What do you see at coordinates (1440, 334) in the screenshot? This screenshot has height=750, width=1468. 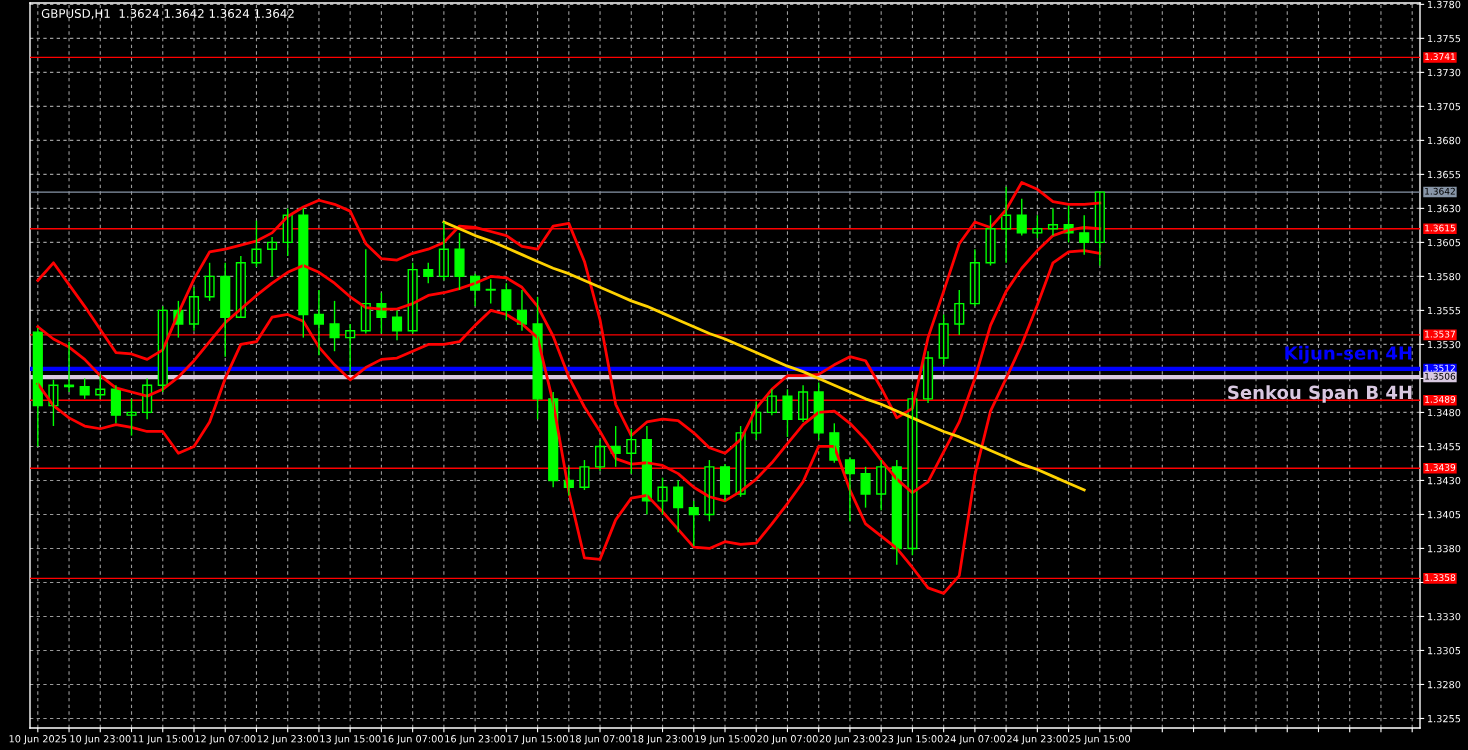 I see `ref-line-label: 1.3537` at bounding box center [1440, 334].